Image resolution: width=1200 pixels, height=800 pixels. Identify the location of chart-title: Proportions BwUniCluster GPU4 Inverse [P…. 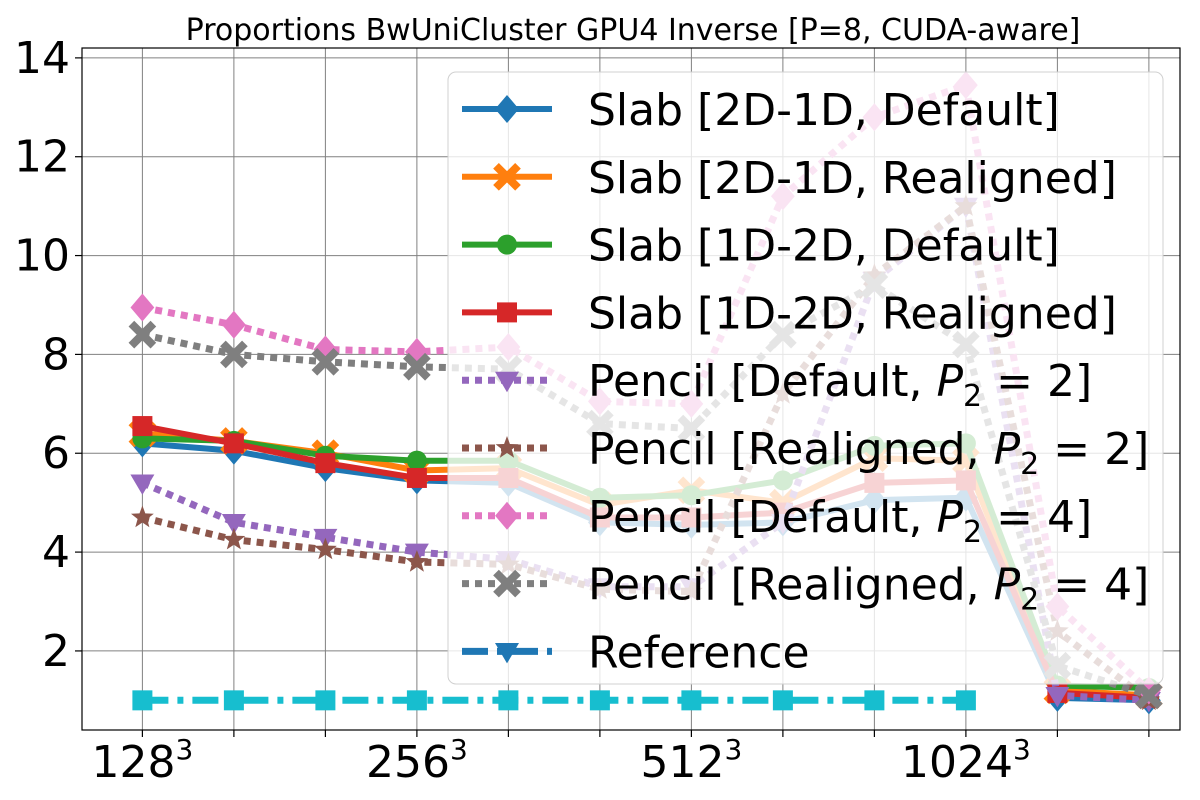
(633, 30).